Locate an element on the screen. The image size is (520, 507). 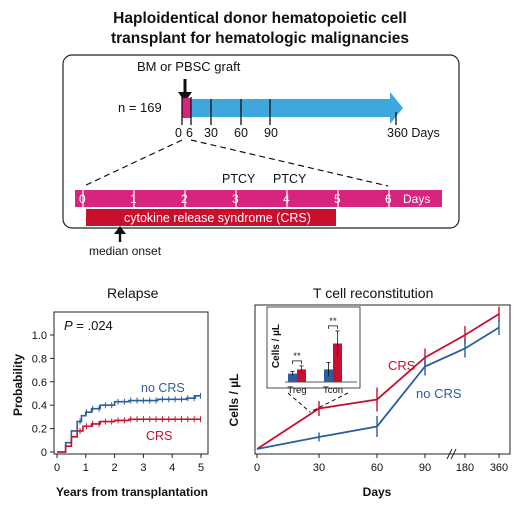
days-unit-label: Days is located at coordinates (416, 199).